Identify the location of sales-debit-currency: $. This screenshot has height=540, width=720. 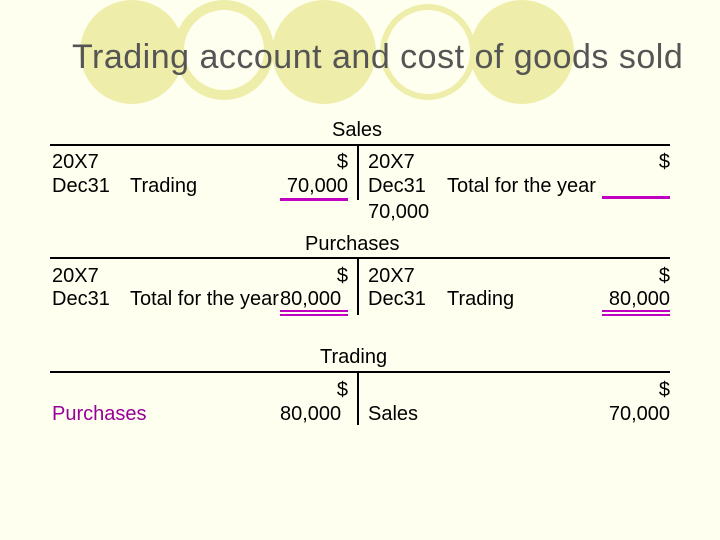
(342, 162).